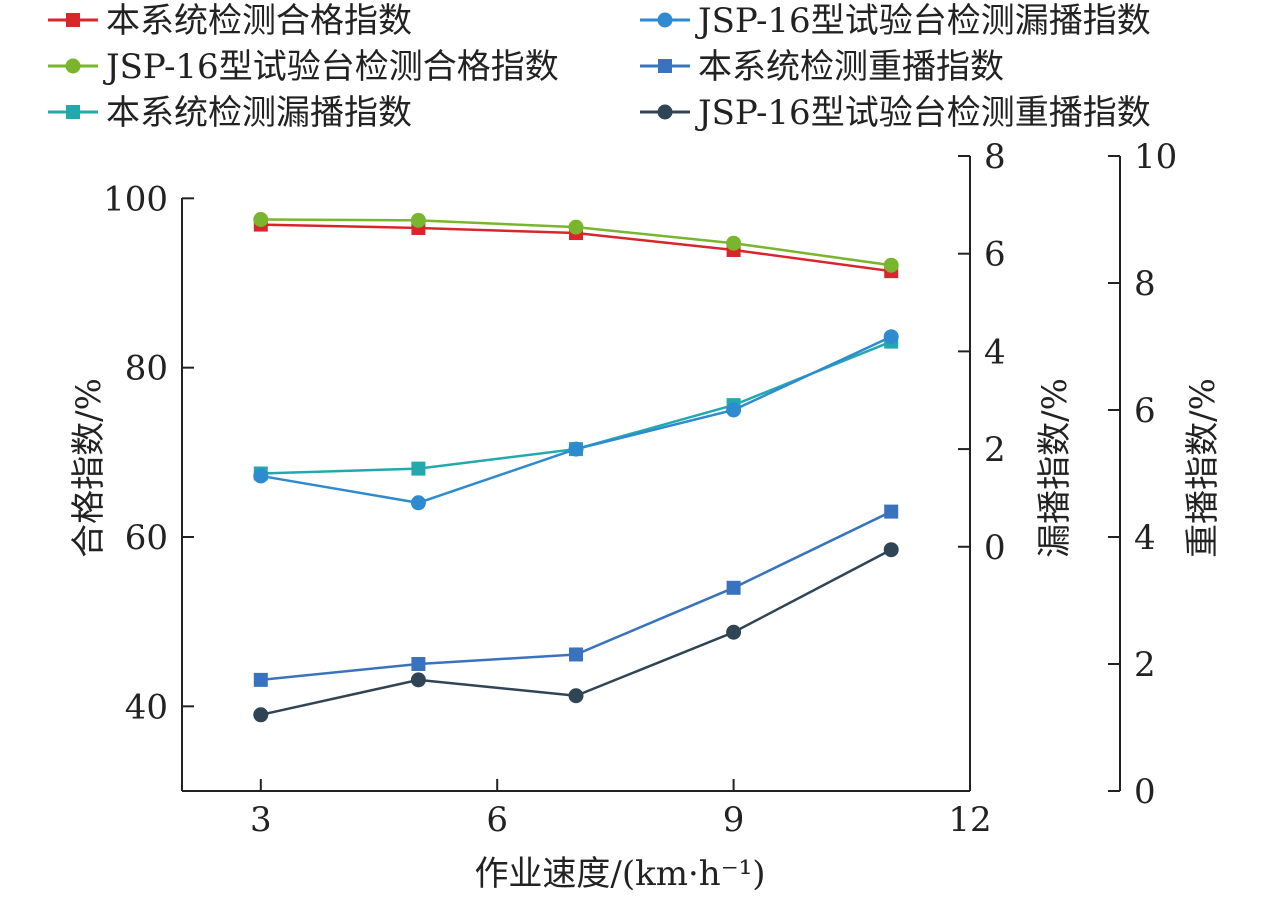  I want to click on legend-item: 本系统检测漏播指数, so click(230, 113).